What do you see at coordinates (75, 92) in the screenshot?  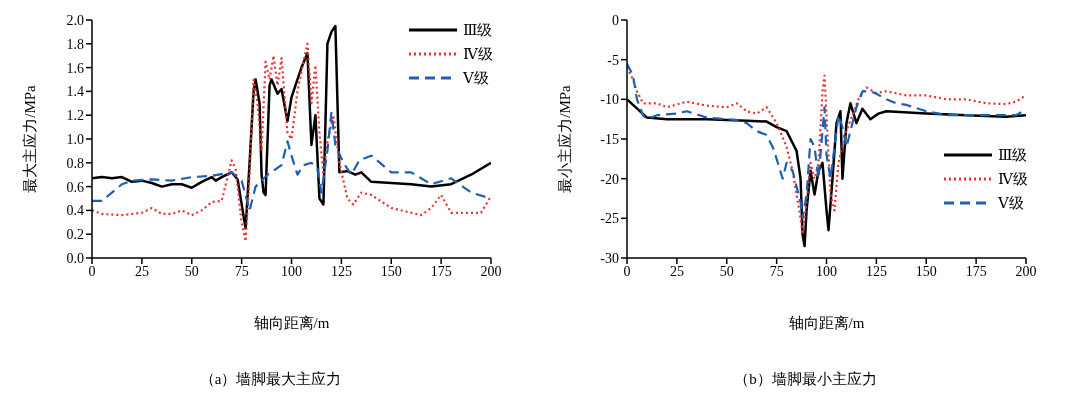 I see `y-tick-label: 1.4` at bounding box center [75, 92].